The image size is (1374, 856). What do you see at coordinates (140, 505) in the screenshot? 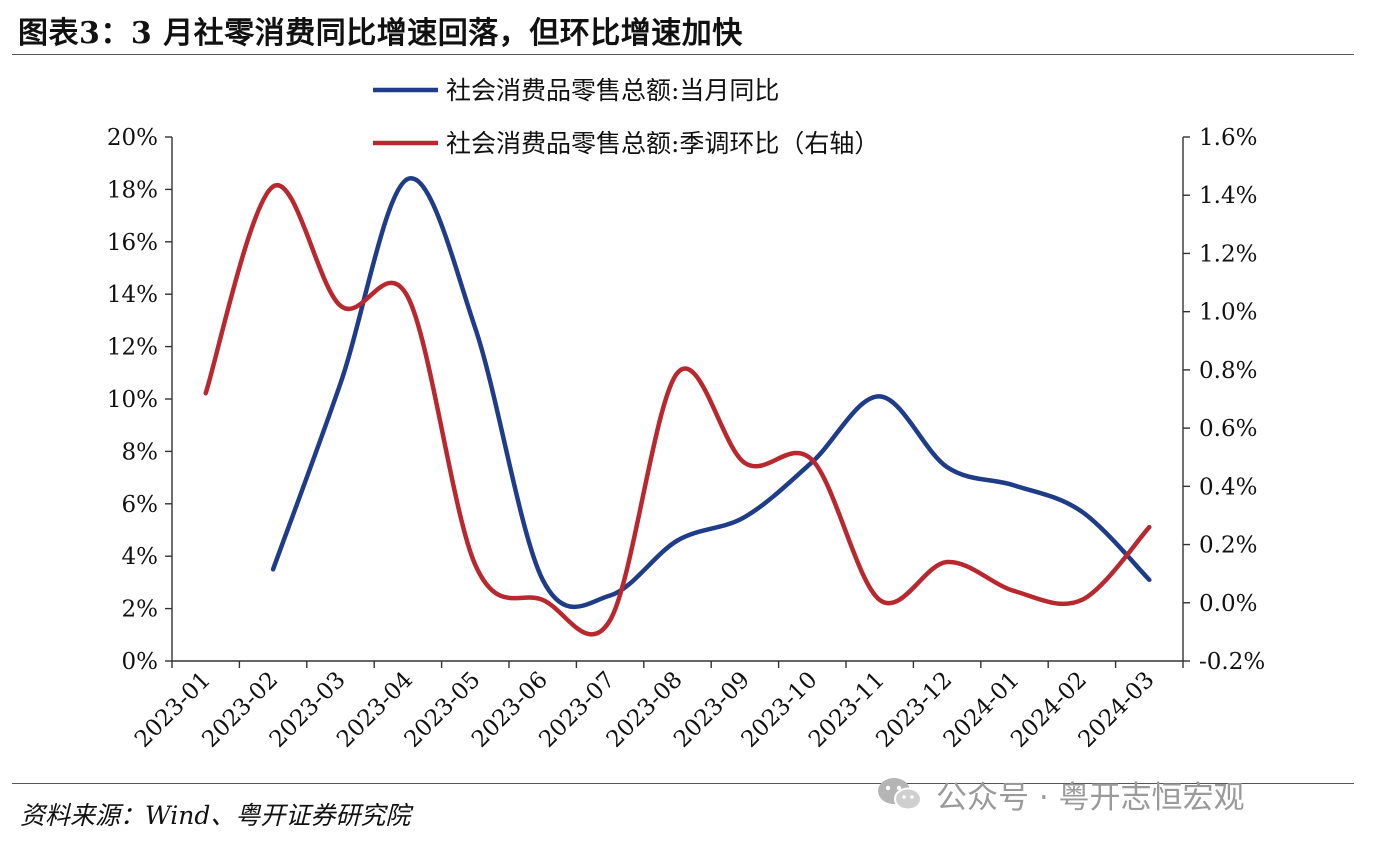
I see `left-tick-label: 6%` at bounding box center [140, 505].